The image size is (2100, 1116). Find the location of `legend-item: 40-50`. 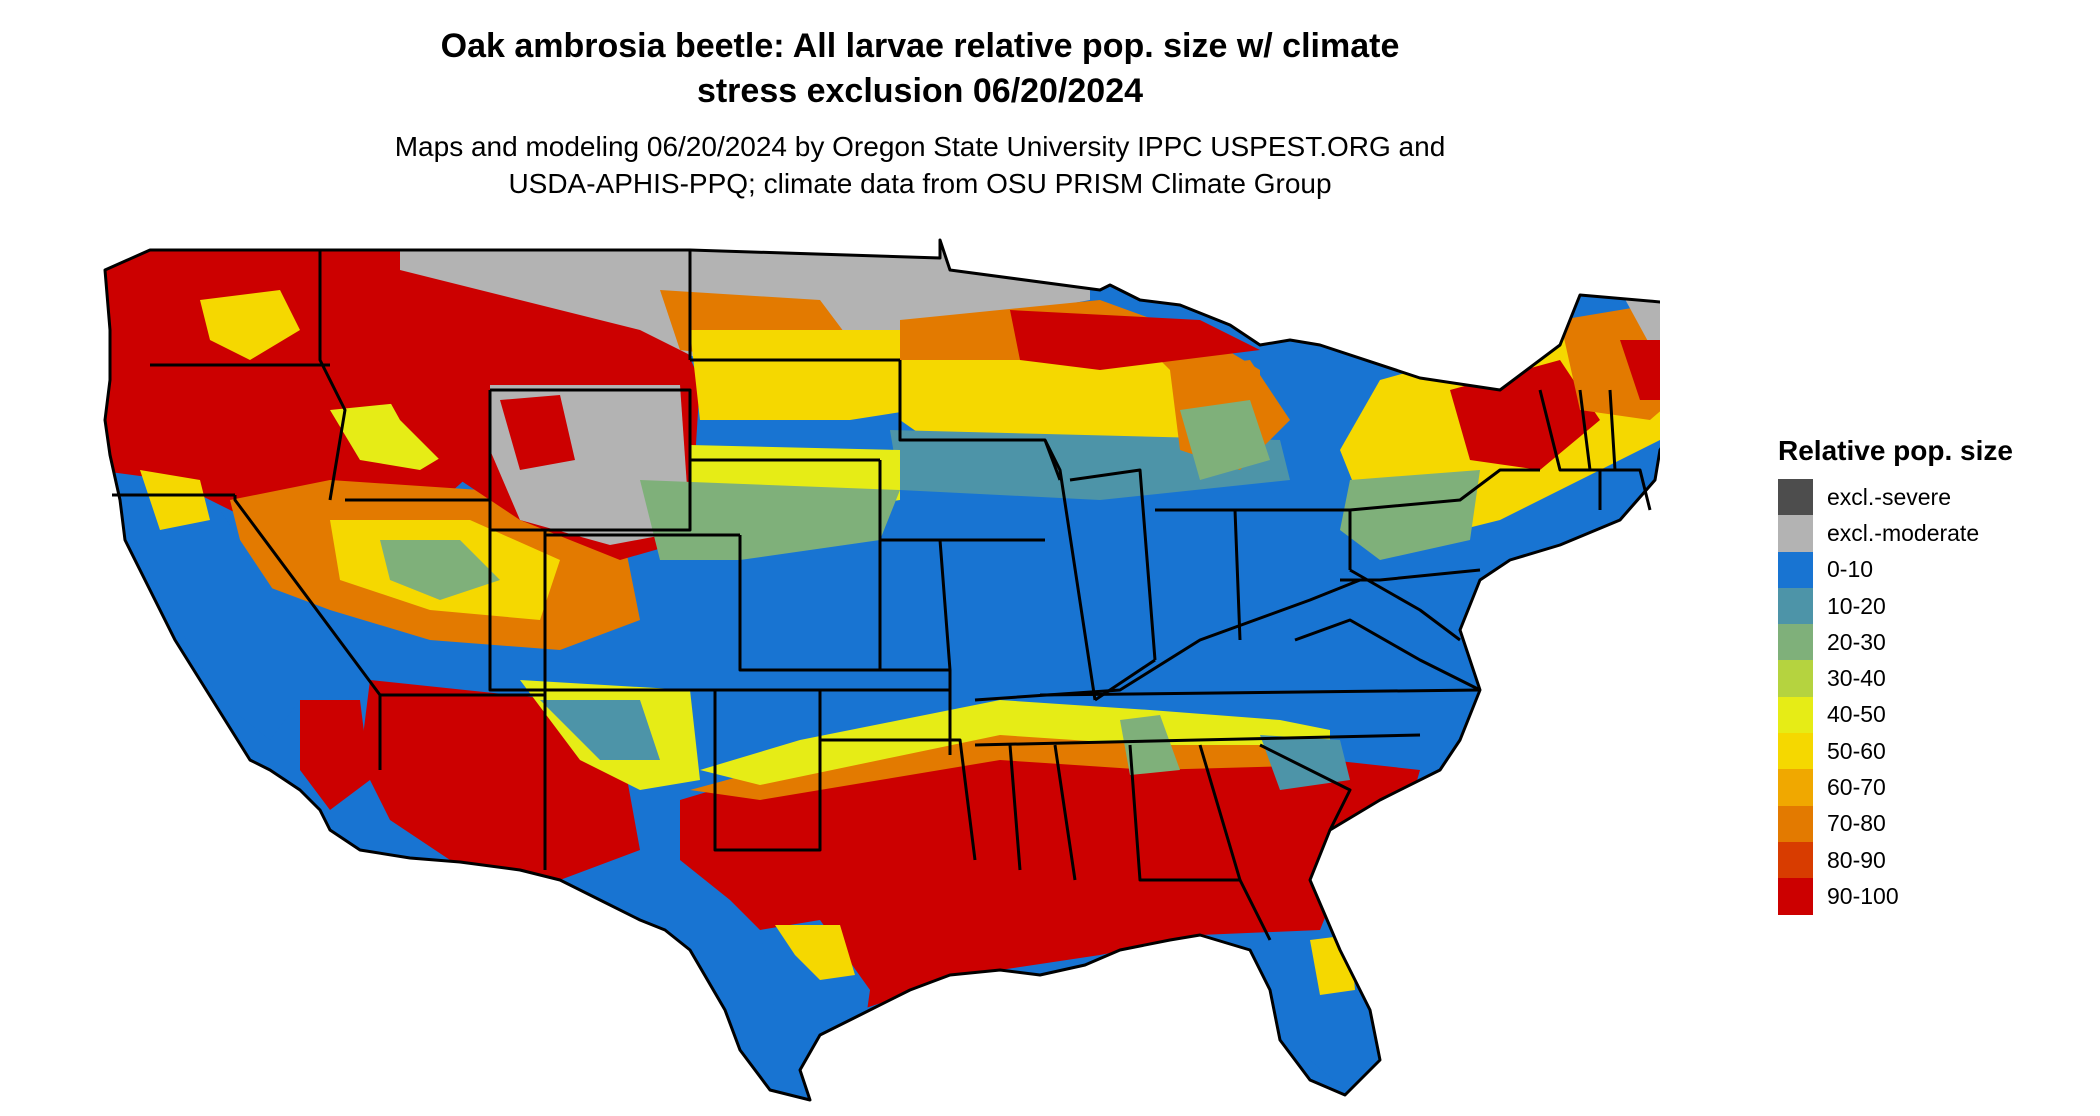

legend-item: 40-50 is located at coordinates (1895, 715).